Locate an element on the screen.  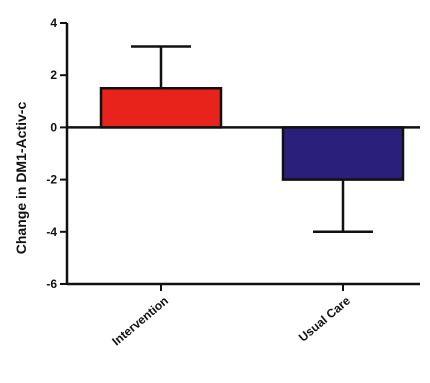
y-tick-label: 0 is located at coordinates (53, 127).